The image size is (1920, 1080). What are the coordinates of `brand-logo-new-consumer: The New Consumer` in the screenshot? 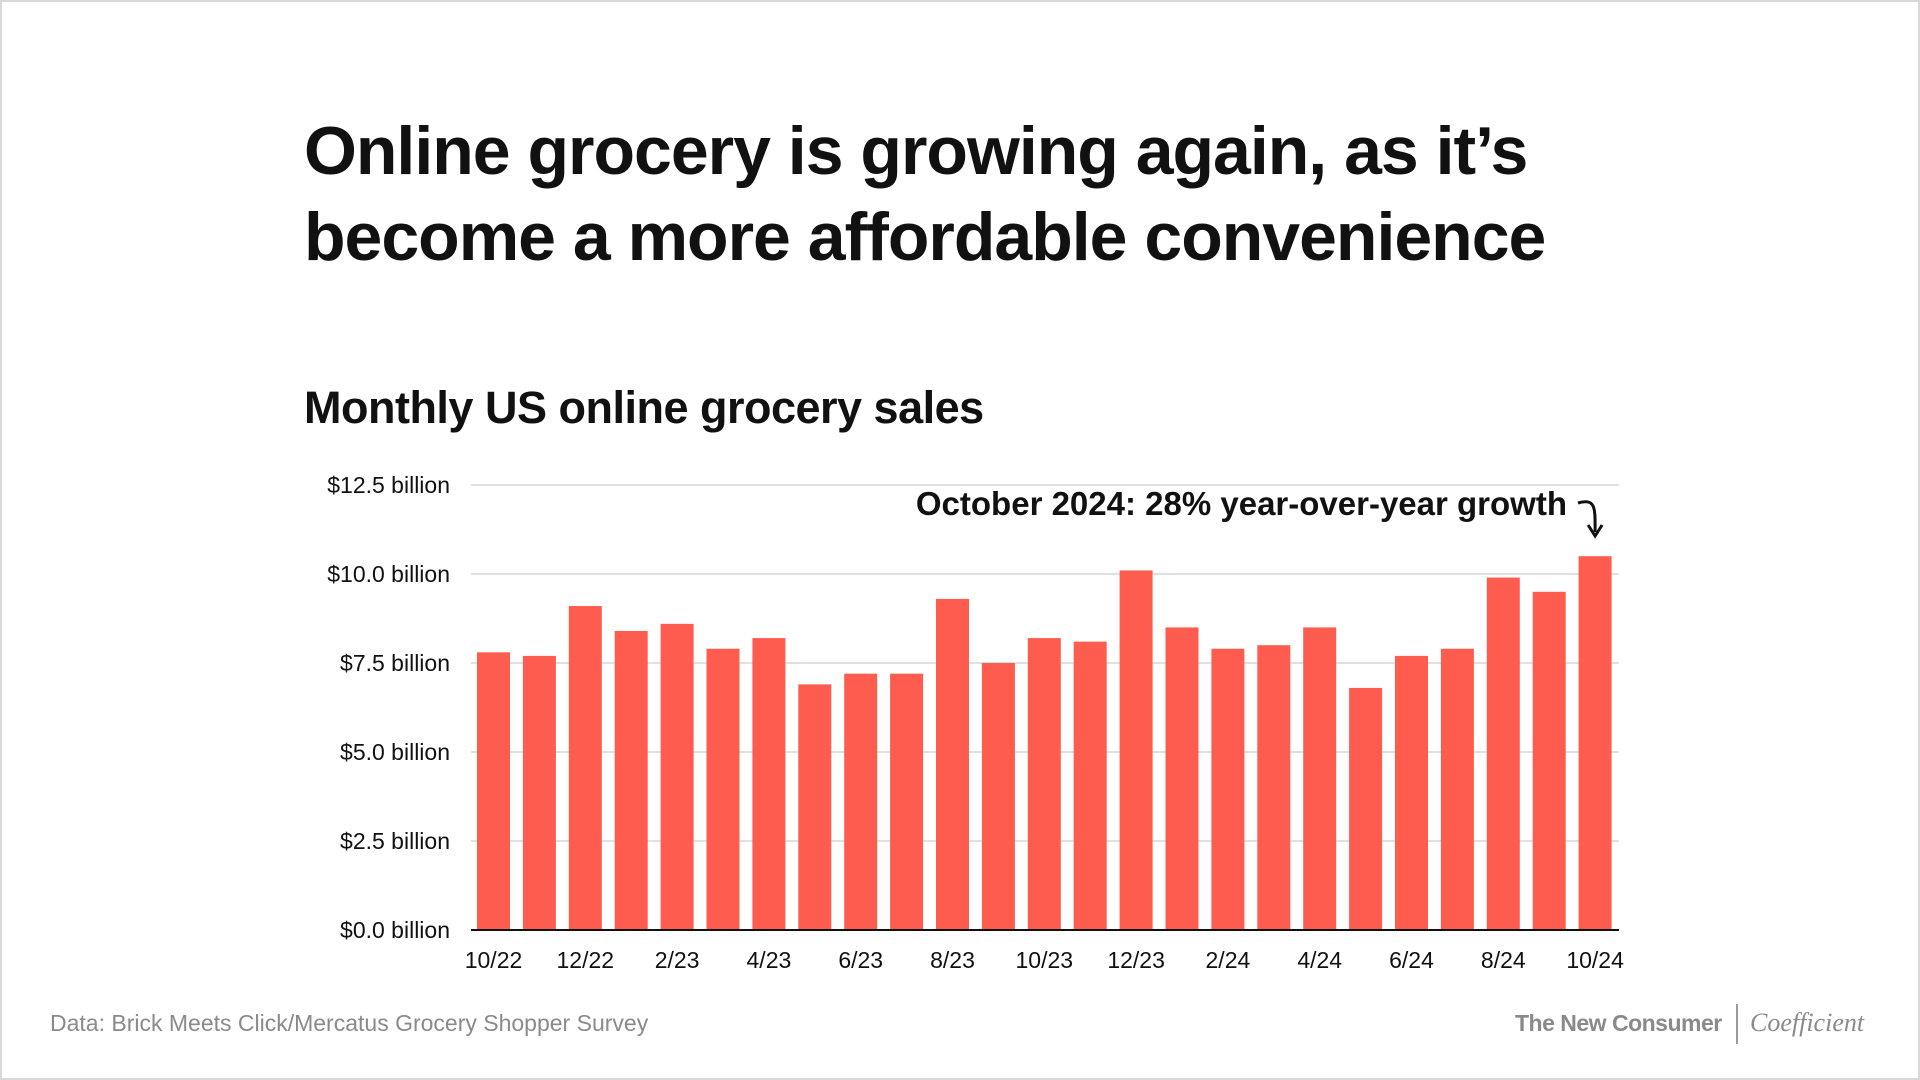 It's located at (1618, 1023).